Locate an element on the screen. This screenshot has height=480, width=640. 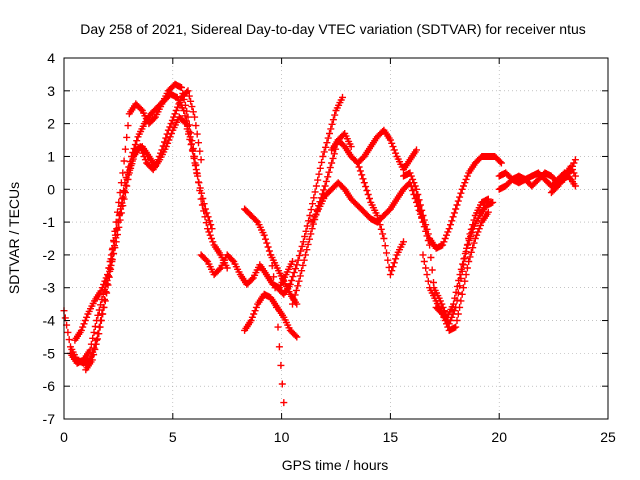
y-tick-label: 1 is located at coordinates (51, 156).